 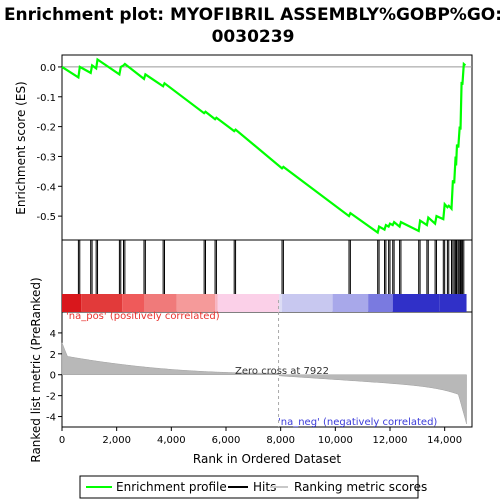 I want to click on es-tick-label: -0.4, so click(x=46, y=187).